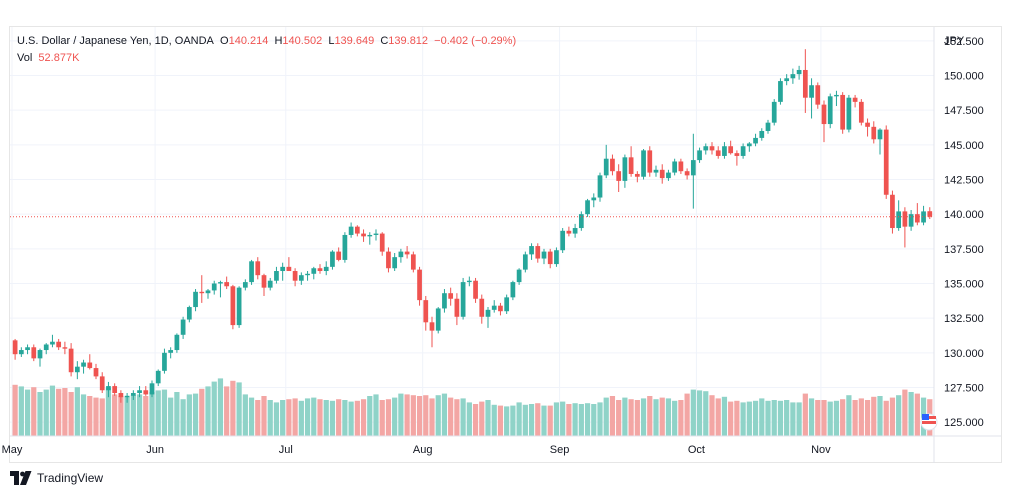 The width and height of the screenshot is (1012, 498). What do you see at coordinates (964, 215) in the screenshot?
I see `y-tick-label: 140.000` at bounding box center [964, 215].